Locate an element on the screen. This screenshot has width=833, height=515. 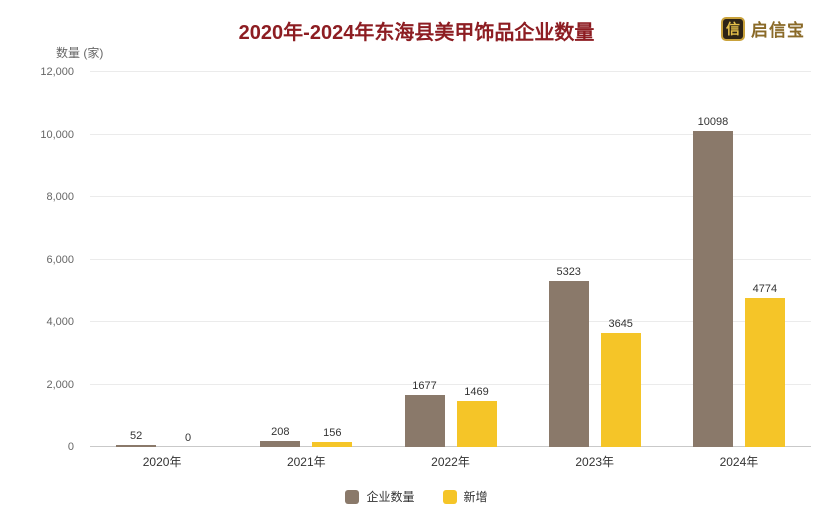
bar-column: 52 is located at coordinates (136, 259).